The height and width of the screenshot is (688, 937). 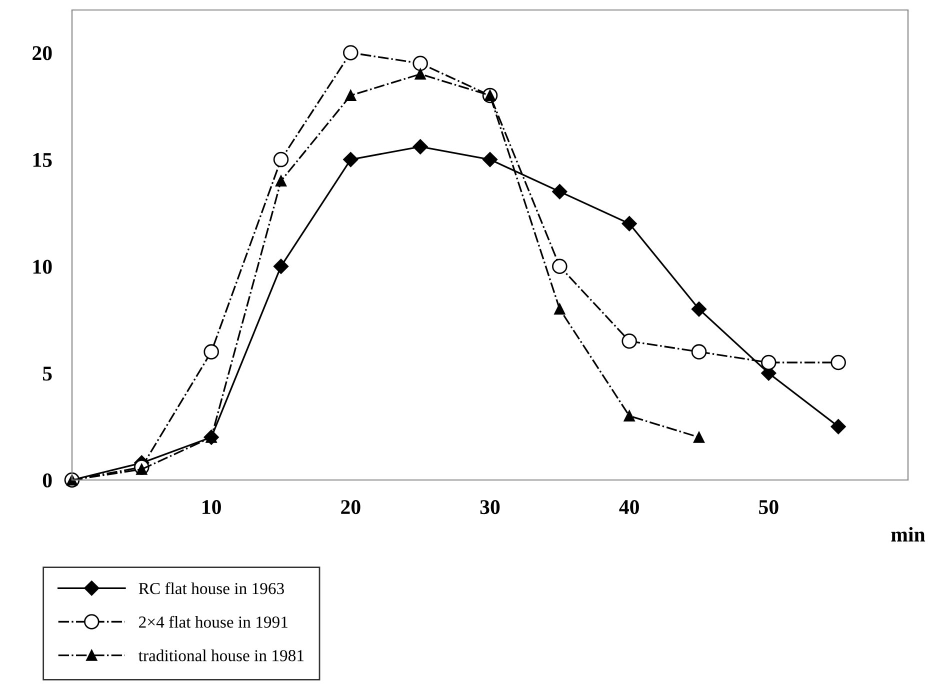 What do you see at coordinates (42, 267) in the screenshot?
I see `y-tick-label: 10` at bounding box center [42, 267].